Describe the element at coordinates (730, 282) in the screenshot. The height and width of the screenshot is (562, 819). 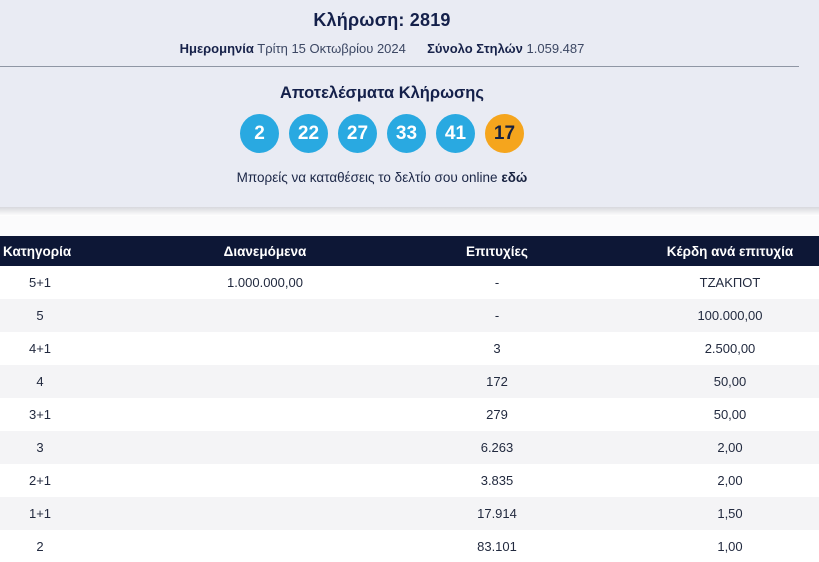
I see `cell-prize: ΤΖΑΚΠΟΤ` at that location.